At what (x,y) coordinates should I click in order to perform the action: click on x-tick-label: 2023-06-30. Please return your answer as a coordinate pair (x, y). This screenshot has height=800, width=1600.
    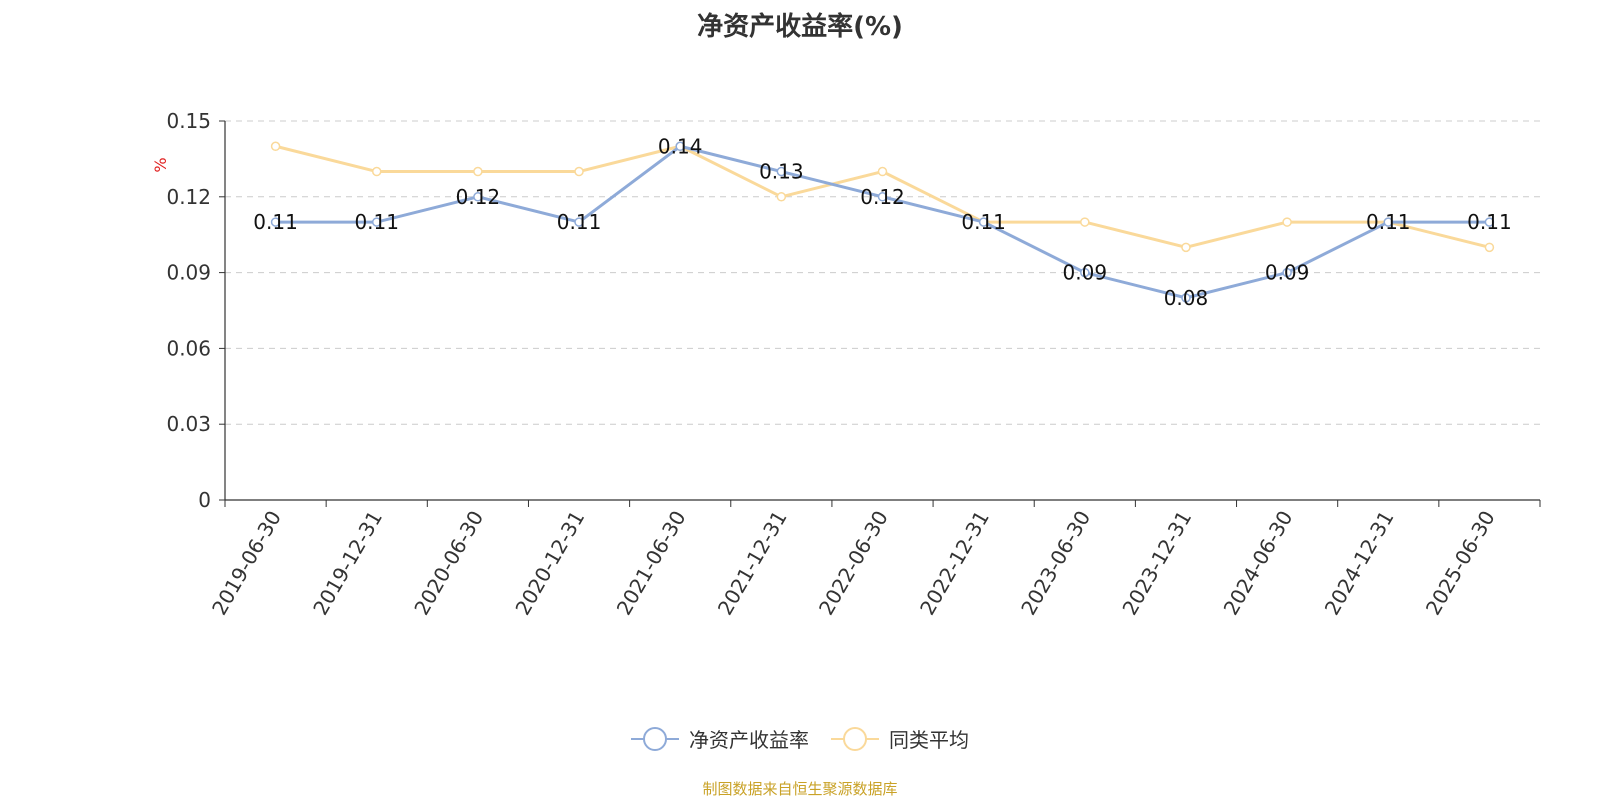
    Looking at the image, I should click on (1055, 563).